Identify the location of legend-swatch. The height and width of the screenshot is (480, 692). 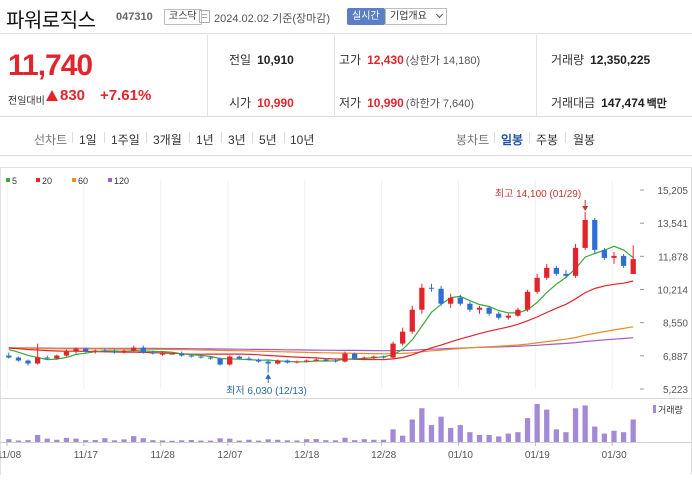
(110, 180).